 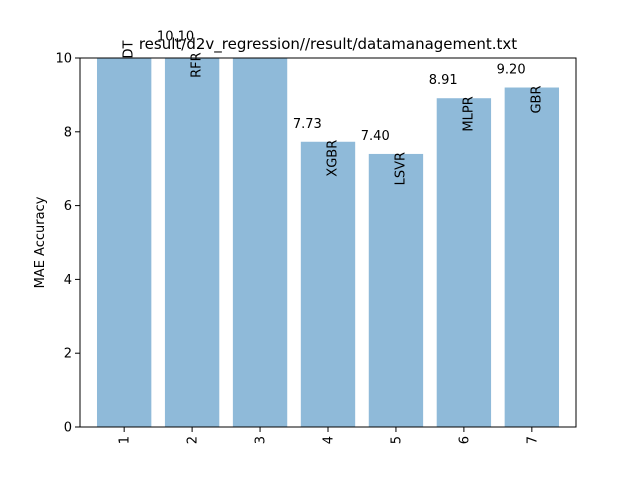 What do you see at coordinates (193, 440) in the screenshot?
I see `x-tick-label: 2` at bounding box center [193, 440].